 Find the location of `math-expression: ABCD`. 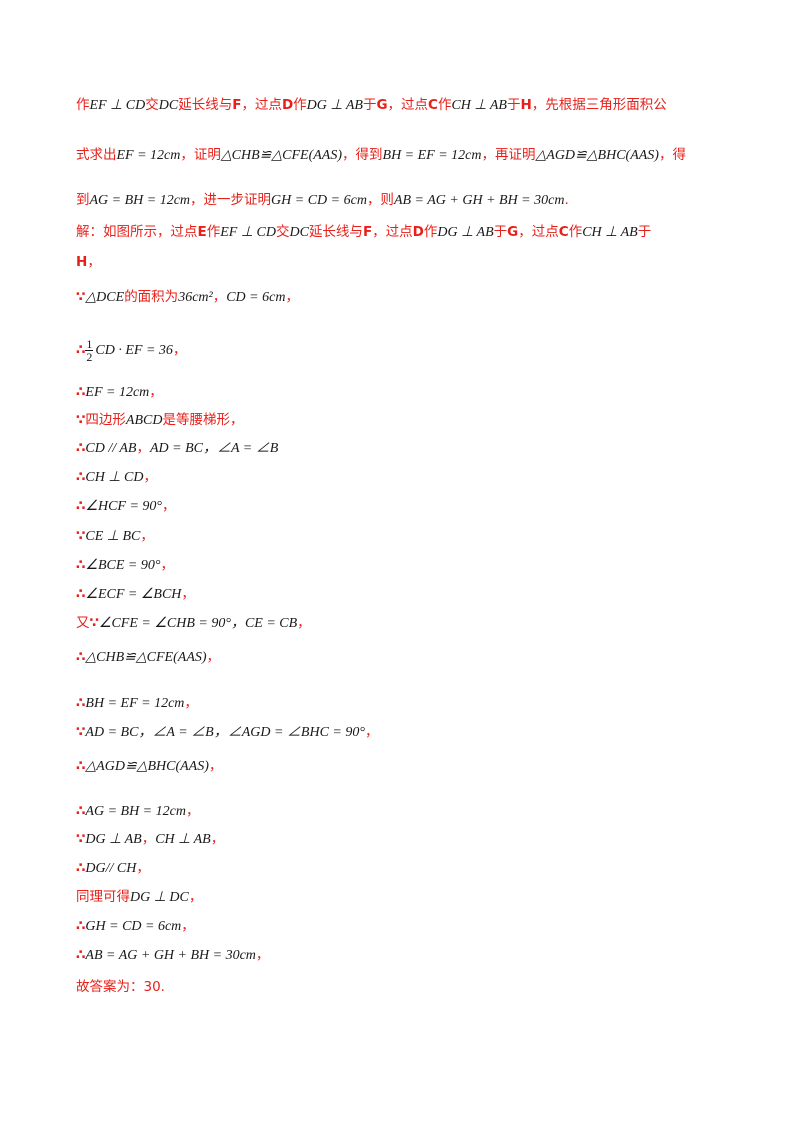

math-expression: ABCD is located at coordinates (144, 420).